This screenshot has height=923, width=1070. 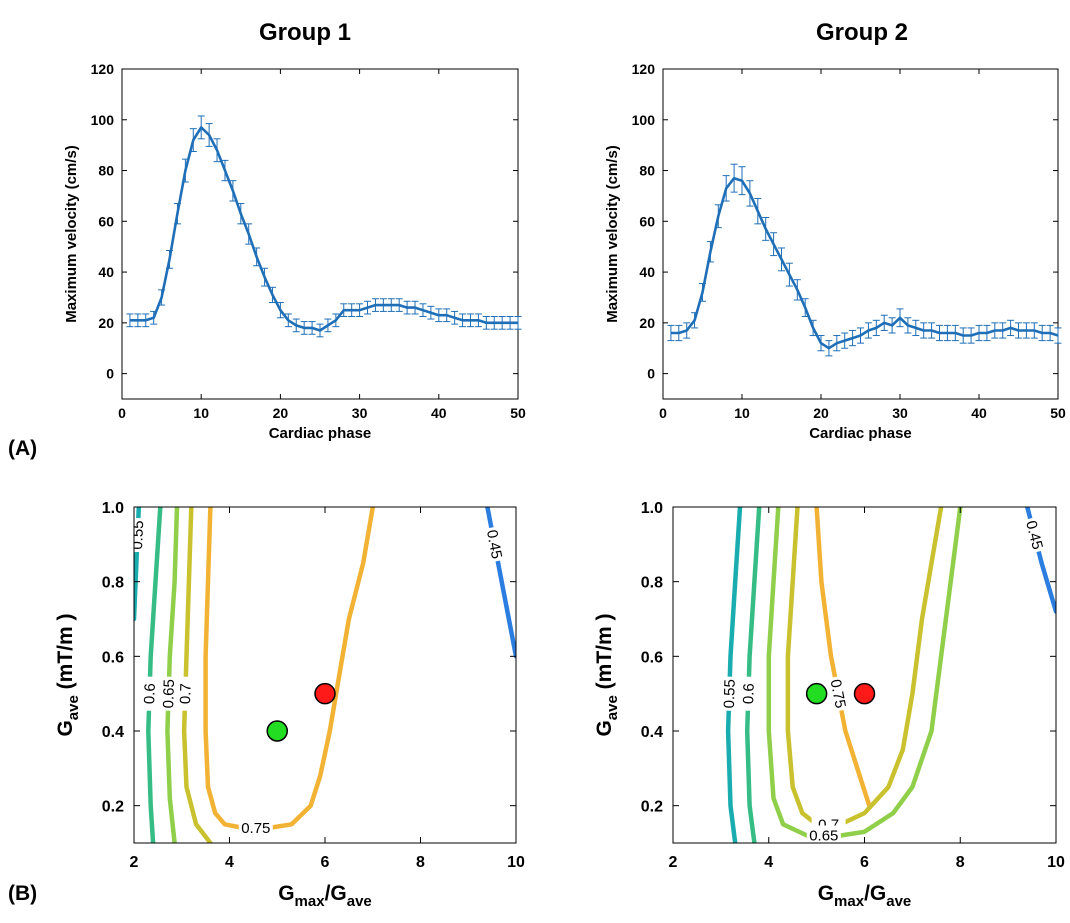 I want to click on y-tick-label: 0.2, so click(x=113, y=807).